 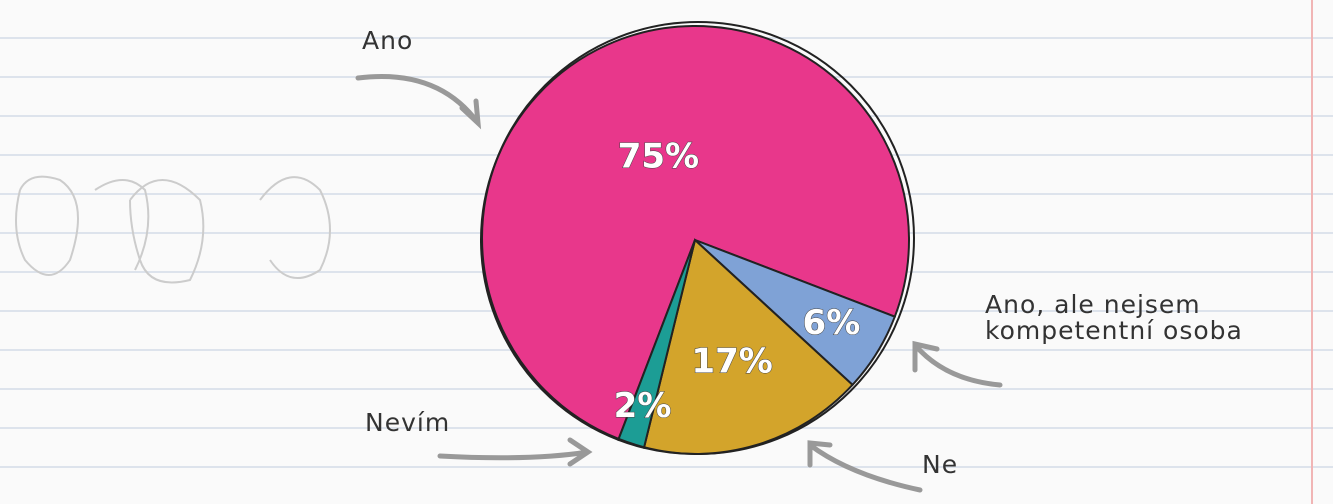 I want to click on category-label: Nevím, so click(x=408, y=422).